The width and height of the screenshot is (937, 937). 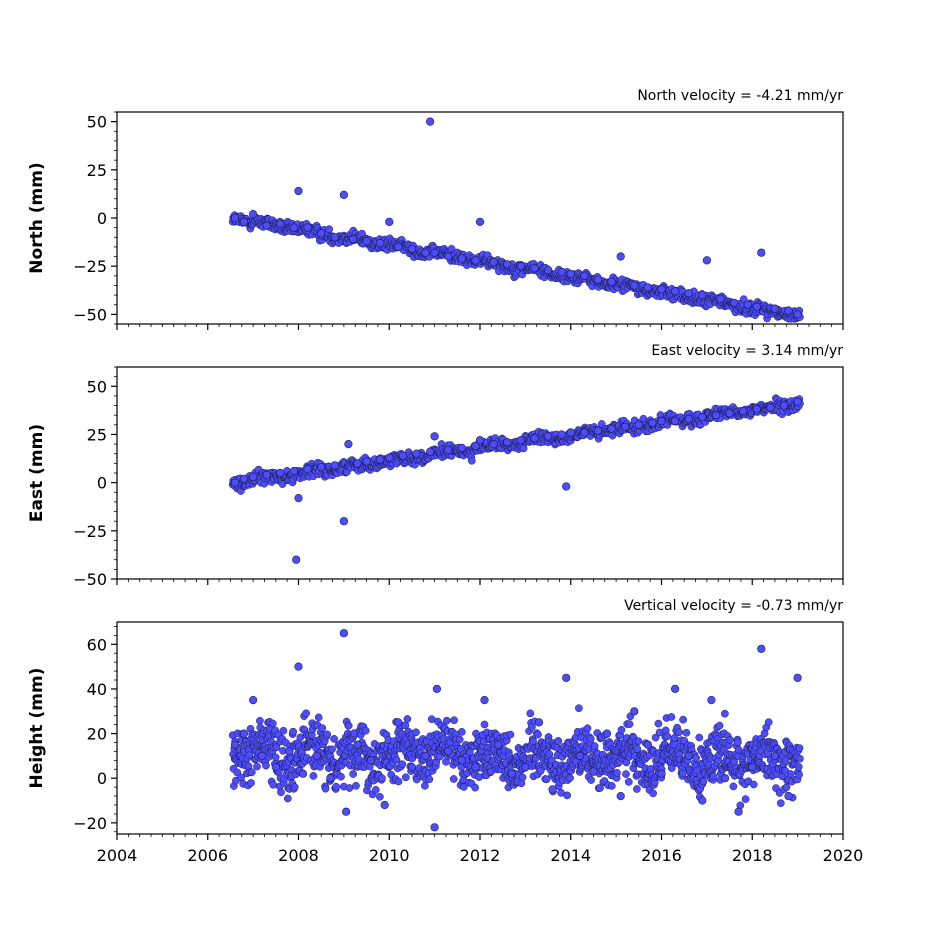 I want to click on y-tick-label: 60, so click(x=97, y=644).